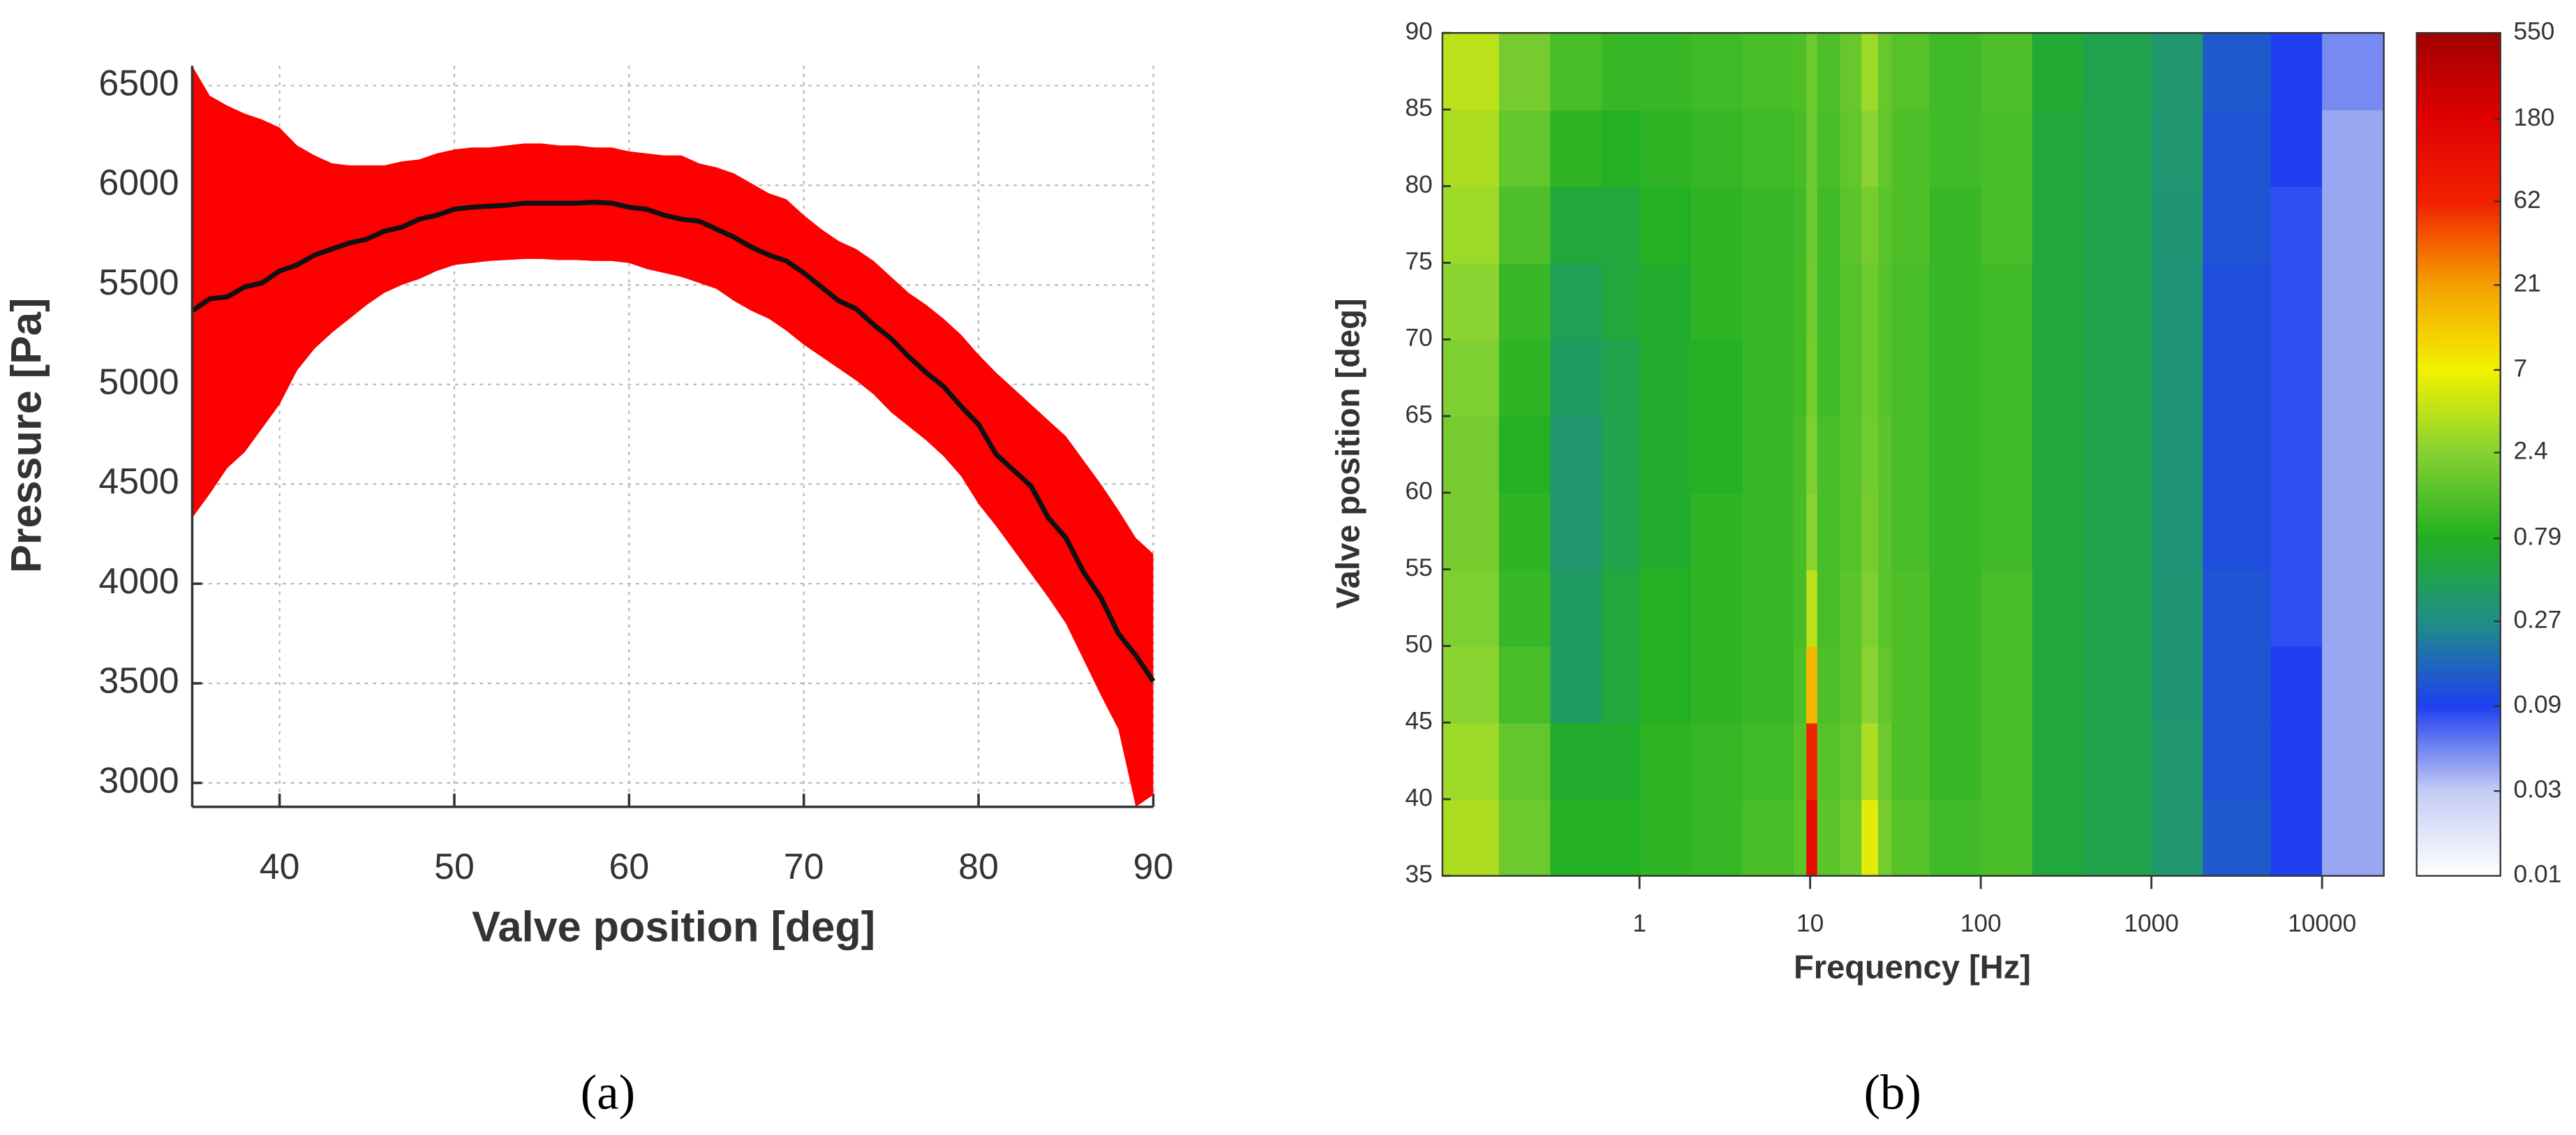 Image resolution: width=2576 pixels, height=1135 pixels. Describe the element at coordinates (2531, 451) in the screenshot. I see `colorbar-tick-label: 2.4` at that location.